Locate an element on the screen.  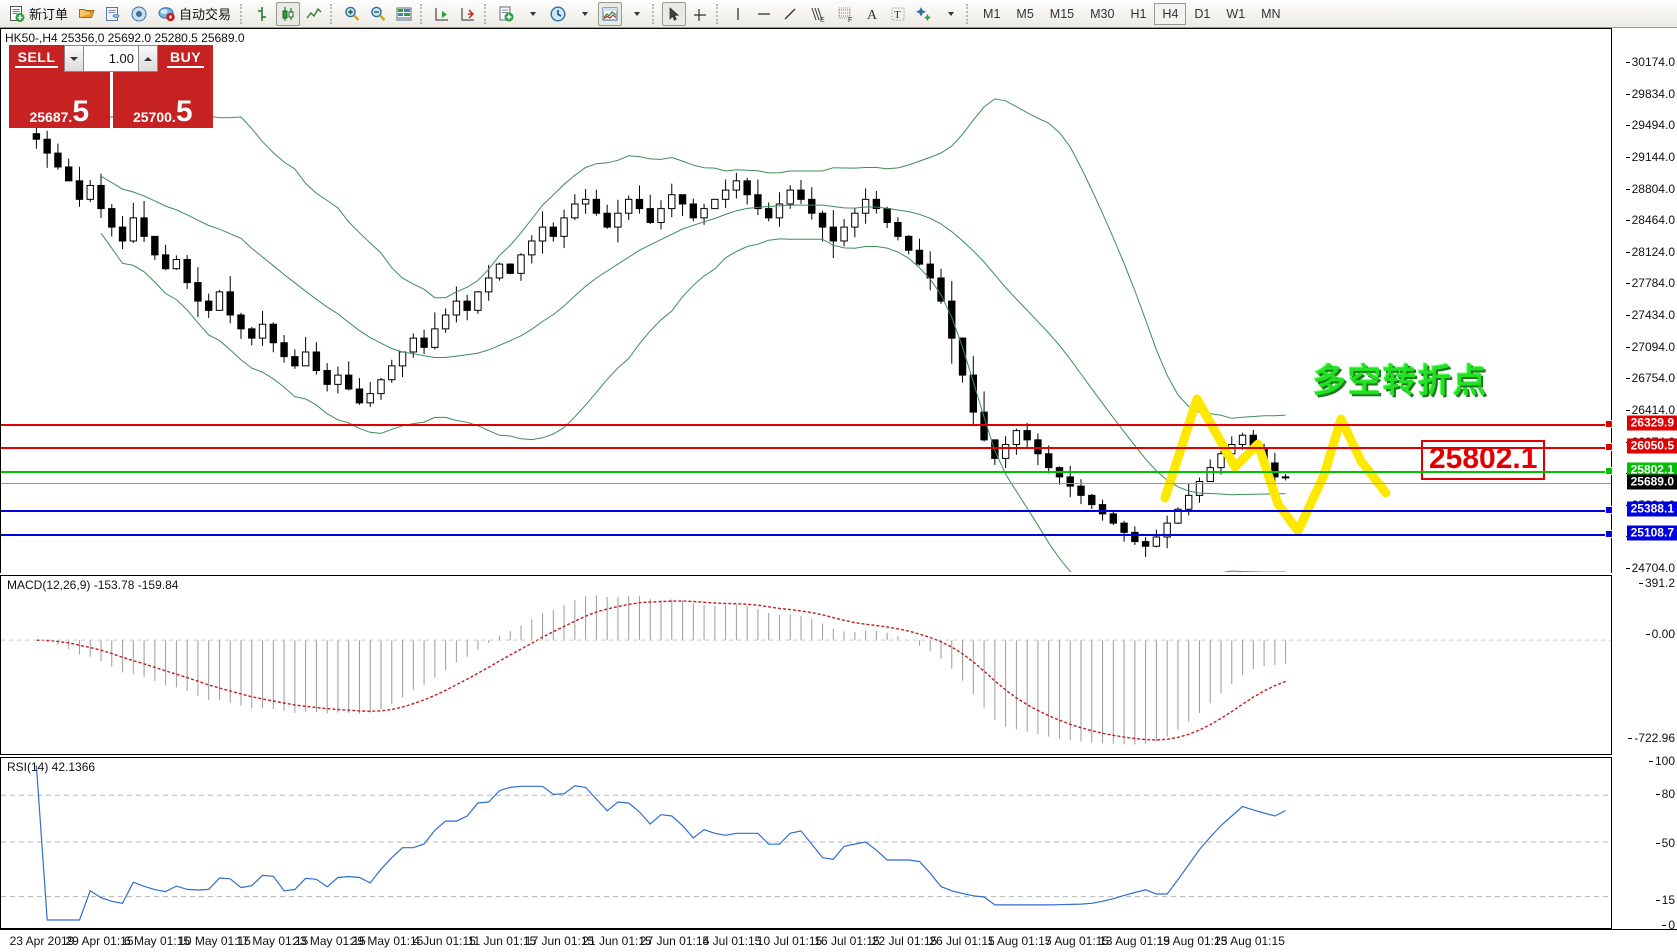
indicators-dropdown is located at coordinates (636, 14).